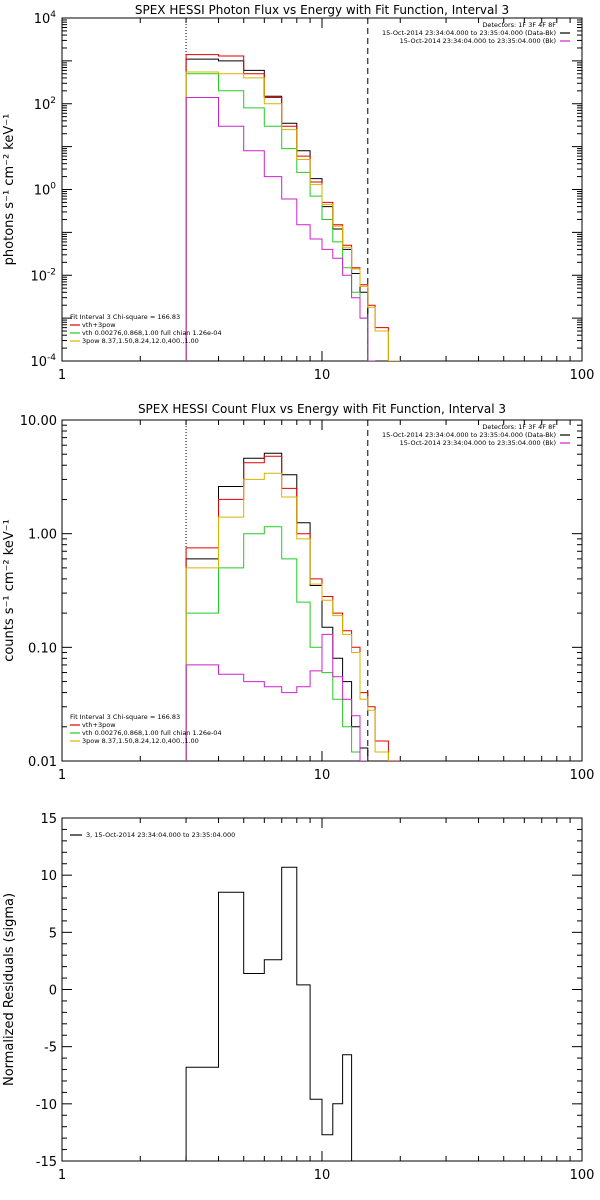  I want to click on y-tick-label: 5, so click(53, 933).